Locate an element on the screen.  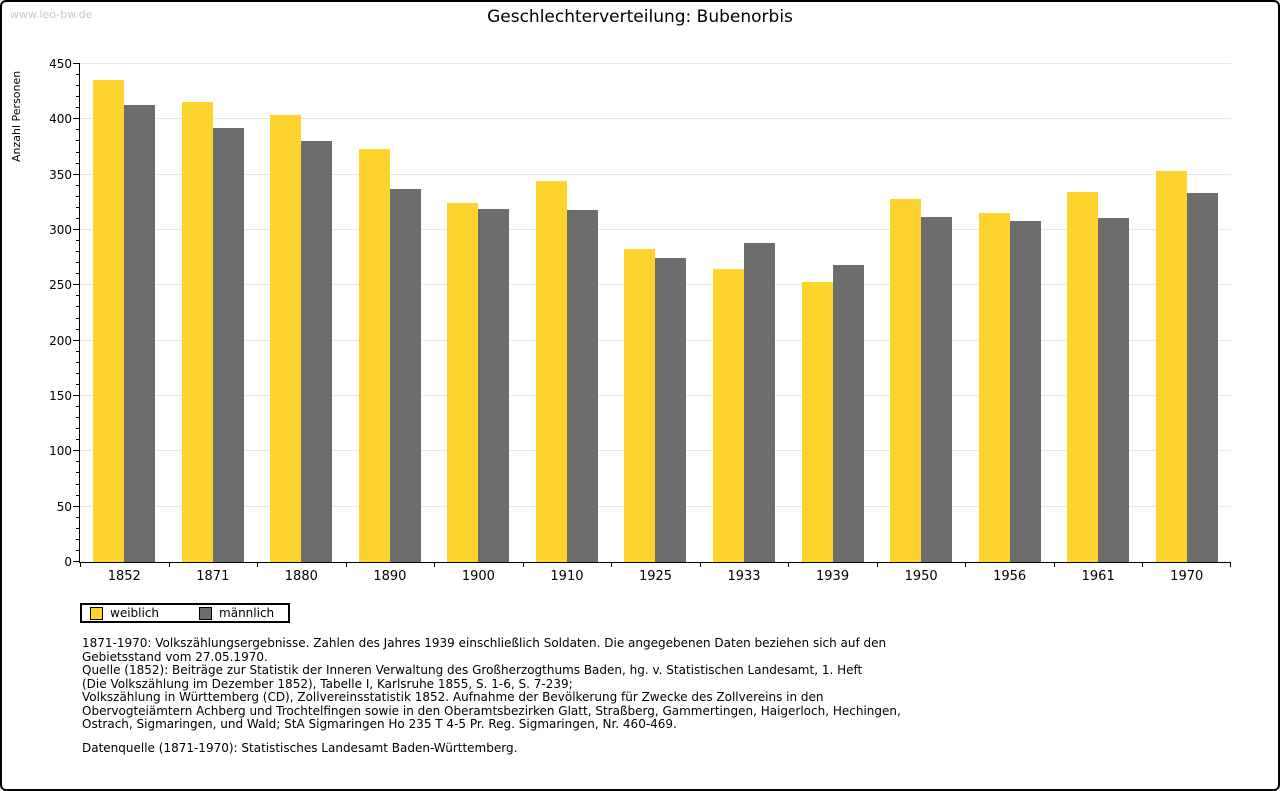
y-tick-label-300: 300 is located at coordinates (60, 230).